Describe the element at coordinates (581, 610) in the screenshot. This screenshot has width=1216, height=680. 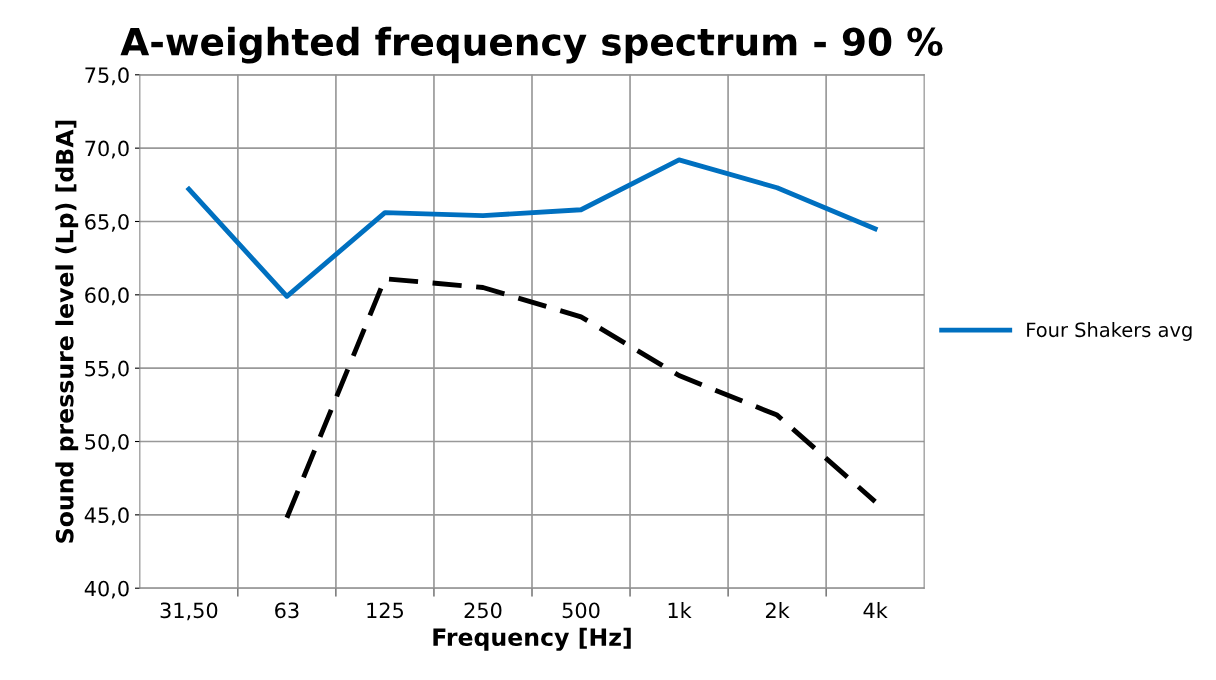
I see `x-tick-label: 500` at that location.